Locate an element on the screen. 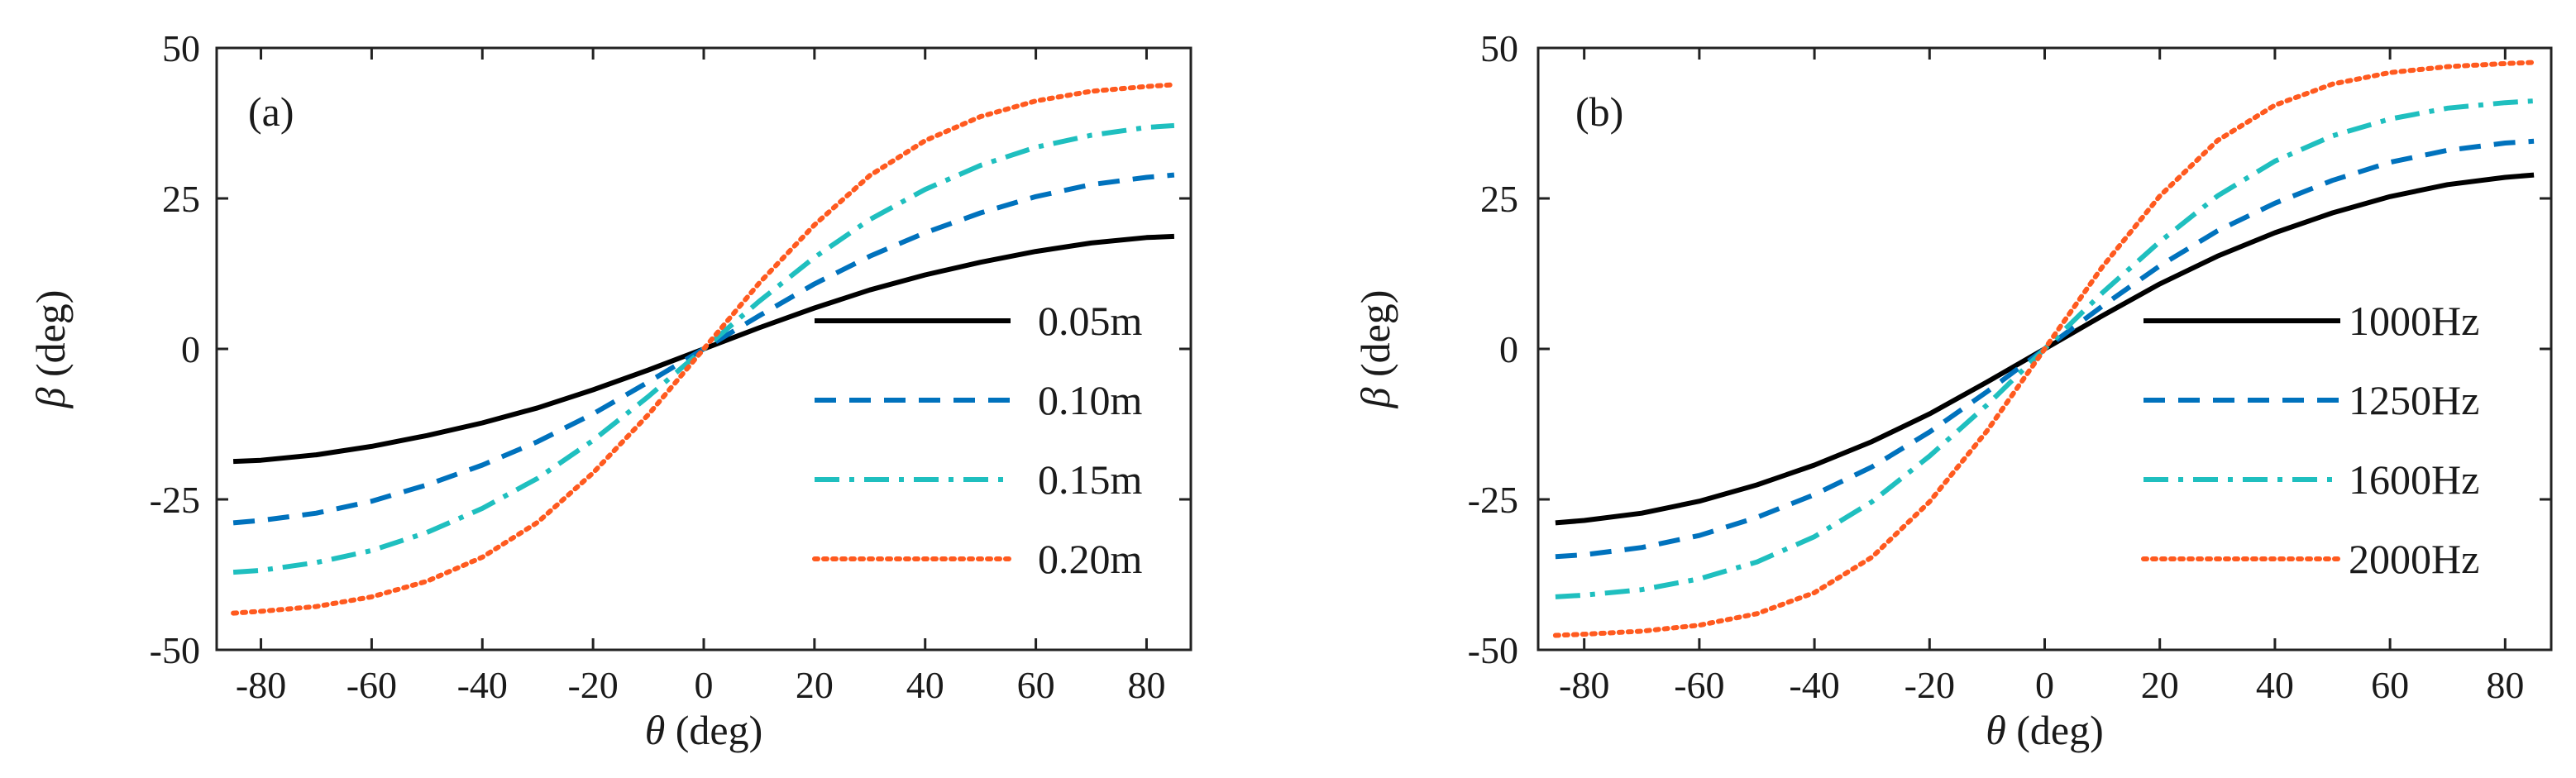 Image resolution: width=2576 pixels, height=778 pixels. chart-1-xtick-label: -80 is located at coordinates (1584, 685).